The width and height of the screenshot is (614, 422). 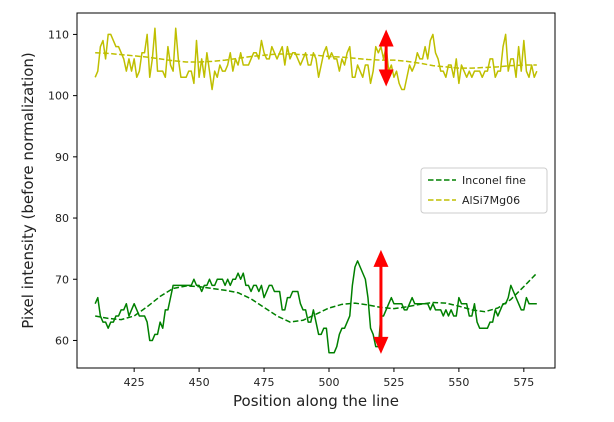 I want to click on x-tick-label: 500, so click(x=328, y=382).